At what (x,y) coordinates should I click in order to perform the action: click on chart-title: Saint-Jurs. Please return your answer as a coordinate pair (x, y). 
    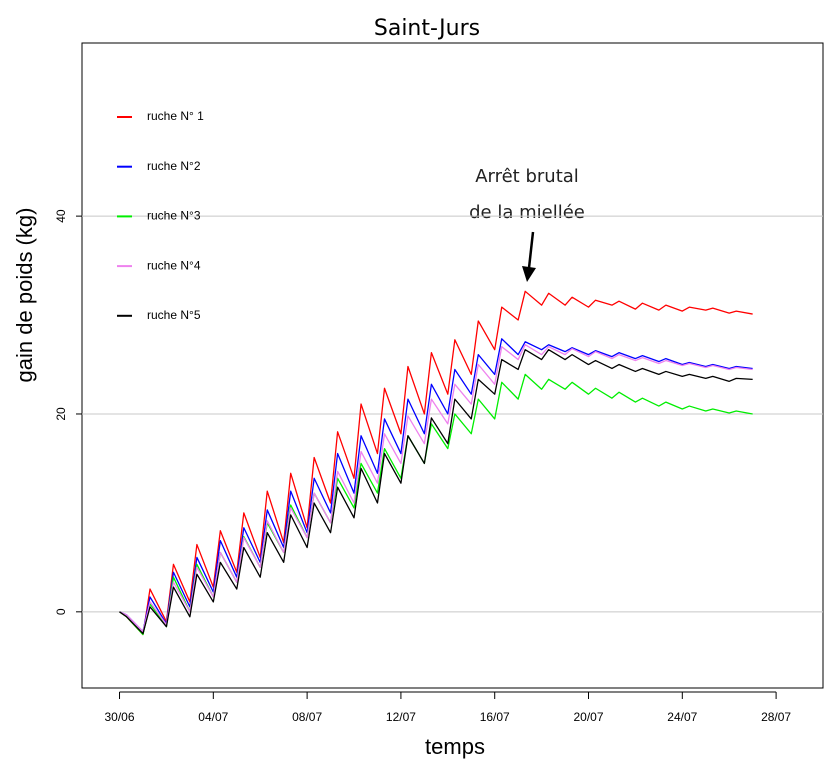
    Looking at the image, I should click on (427, 28).